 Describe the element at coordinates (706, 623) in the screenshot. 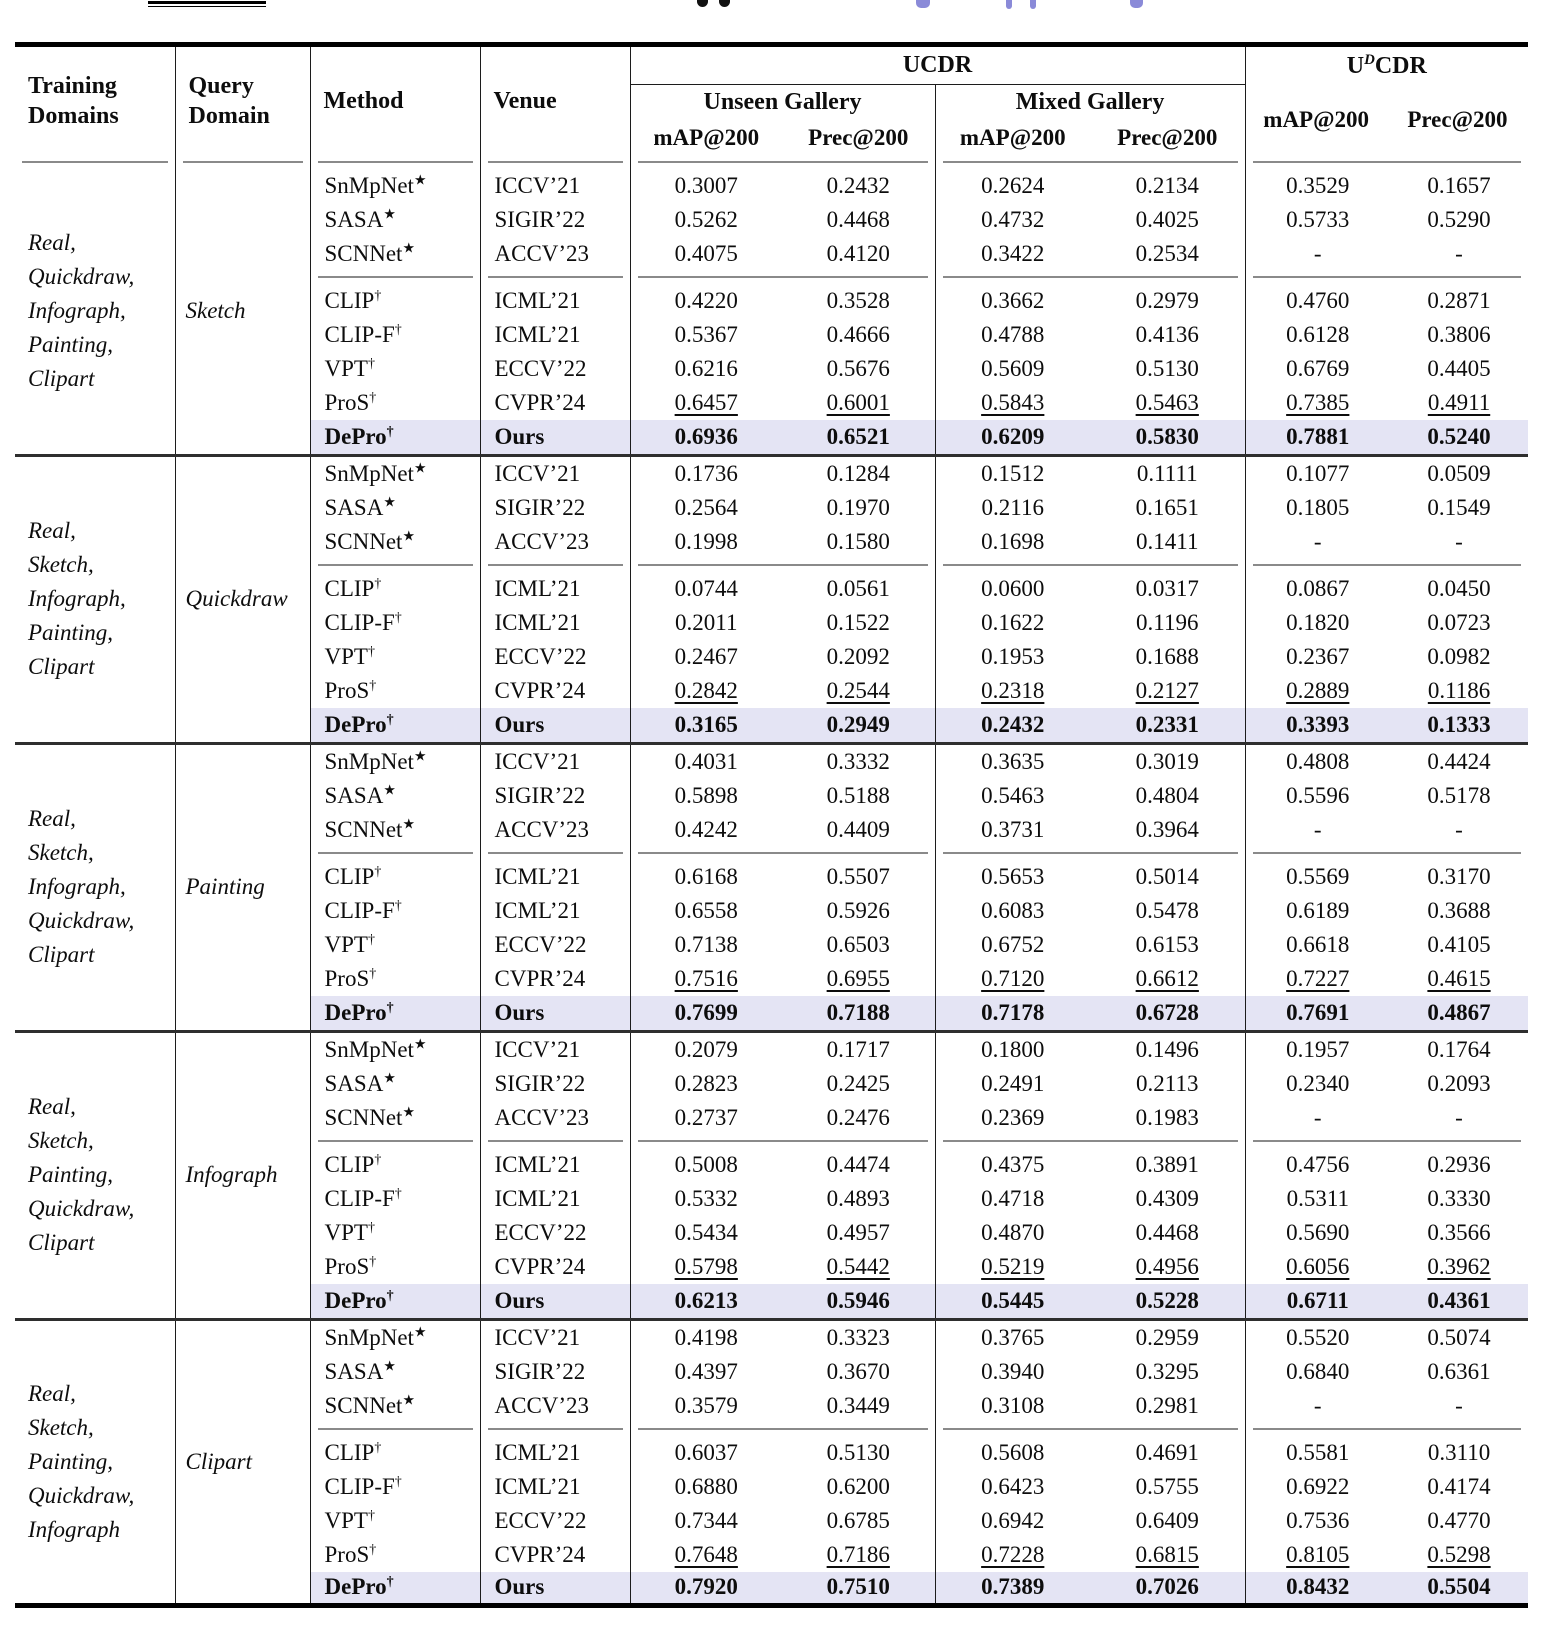

I see `value-cell: 0.2011` at that location.